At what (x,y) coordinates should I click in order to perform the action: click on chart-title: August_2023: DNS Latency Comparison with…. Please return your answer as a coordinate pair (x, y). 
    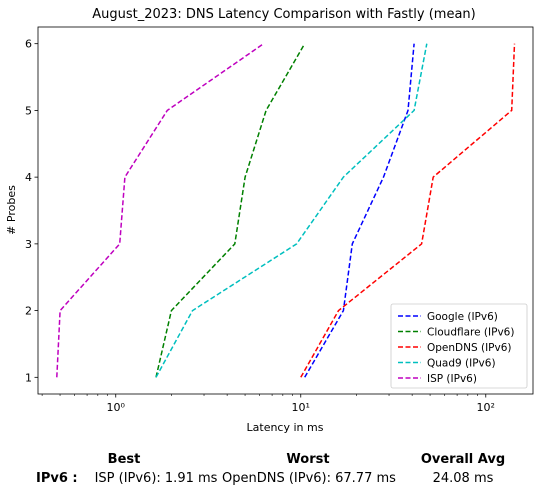
    Looking at the image, I should click on (283, 14).